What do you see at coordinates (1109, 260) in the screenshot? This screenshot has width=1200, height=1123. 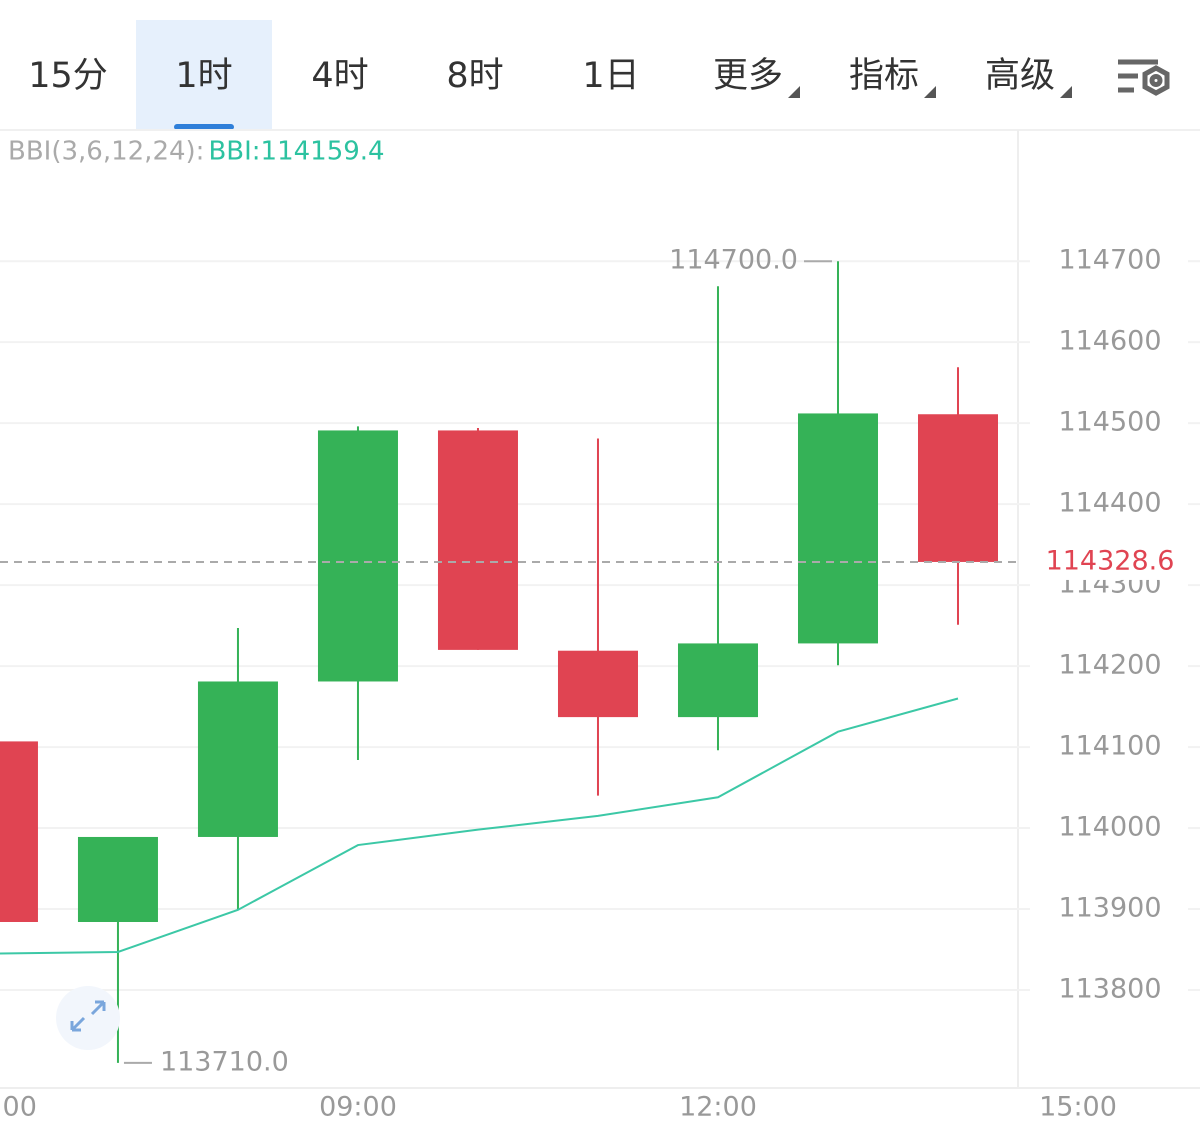 I see `y-tick-label: 114700` at bounding box center [1109, 260].